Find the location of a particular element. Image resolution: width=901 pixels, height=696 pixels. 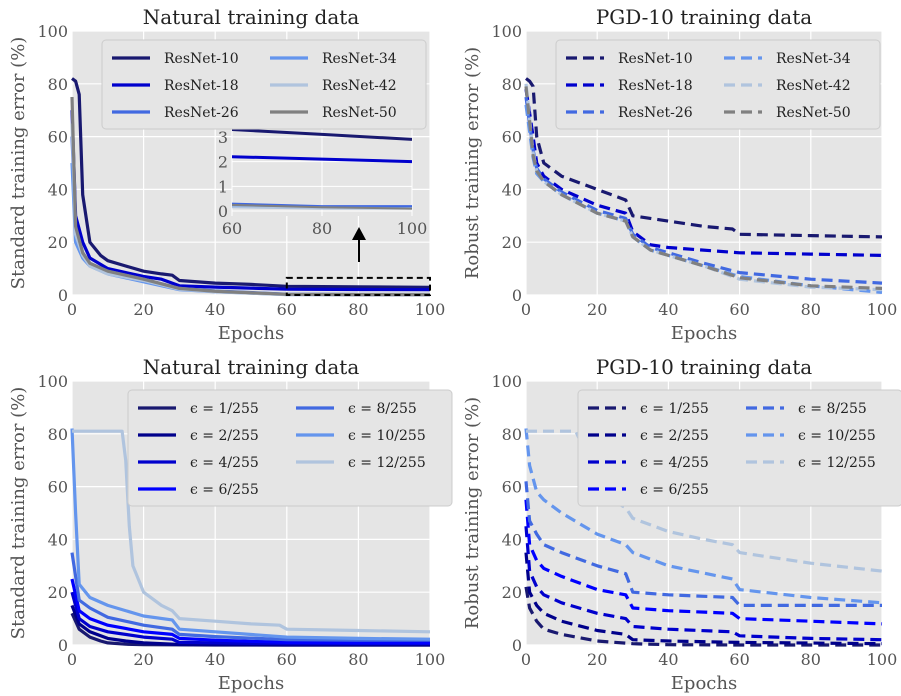

inset-x-tick-label: 100 is located at coordinates (412, 228).